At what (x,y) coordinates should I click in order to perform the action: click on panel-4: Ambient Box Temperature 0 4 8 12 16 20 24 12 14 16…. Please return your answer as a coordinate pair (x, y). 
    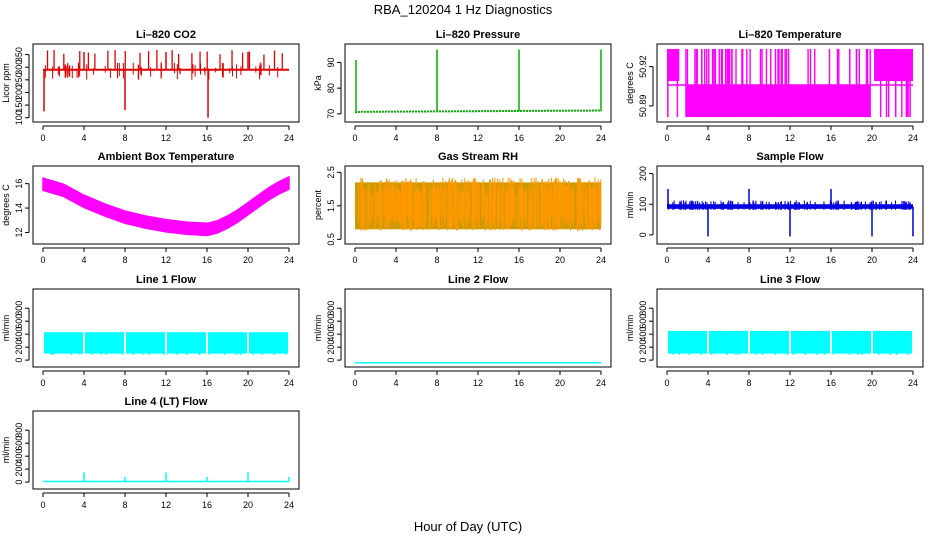
    Looking at the image, I should click on (150, 208).